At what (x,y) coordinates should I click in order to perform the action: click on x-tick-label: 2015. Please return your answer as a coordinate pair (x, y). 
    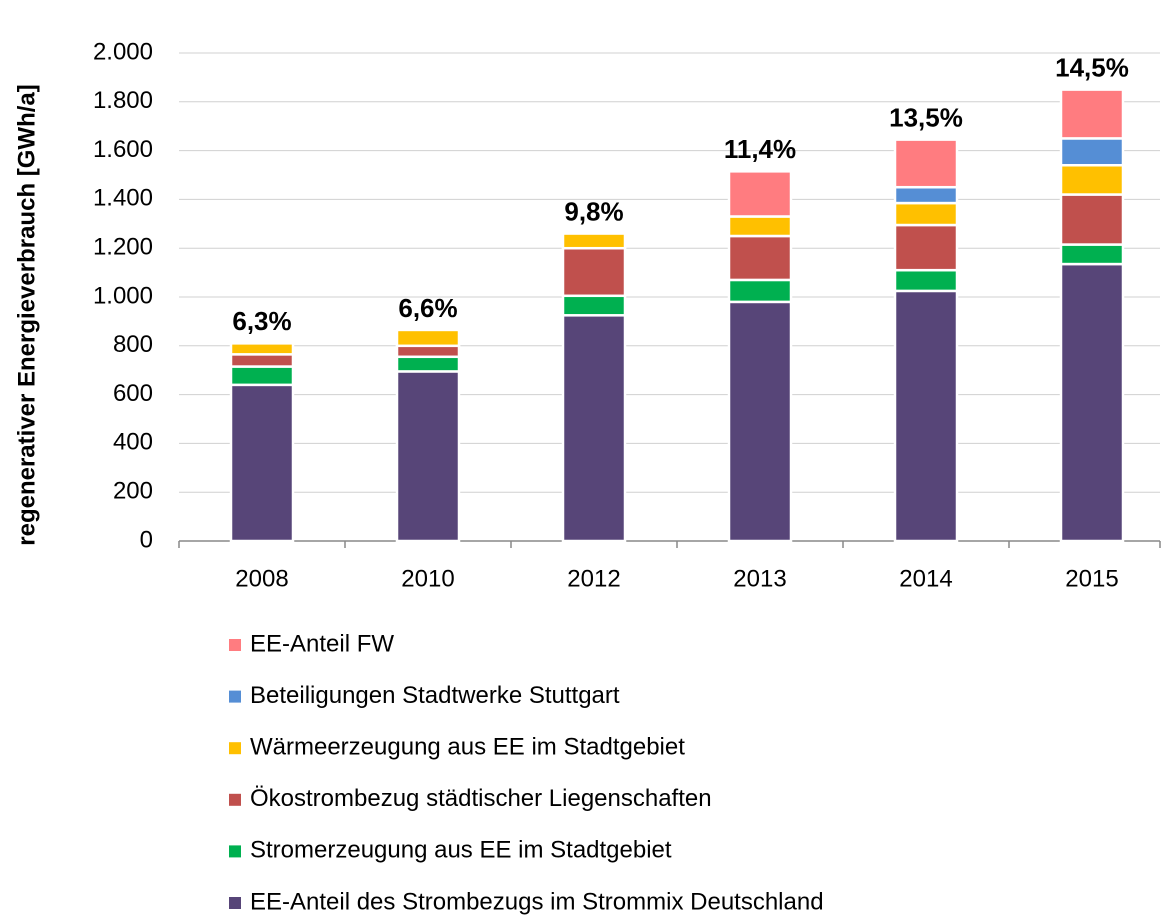
    Looking at the image, I should click on (1091, 578).